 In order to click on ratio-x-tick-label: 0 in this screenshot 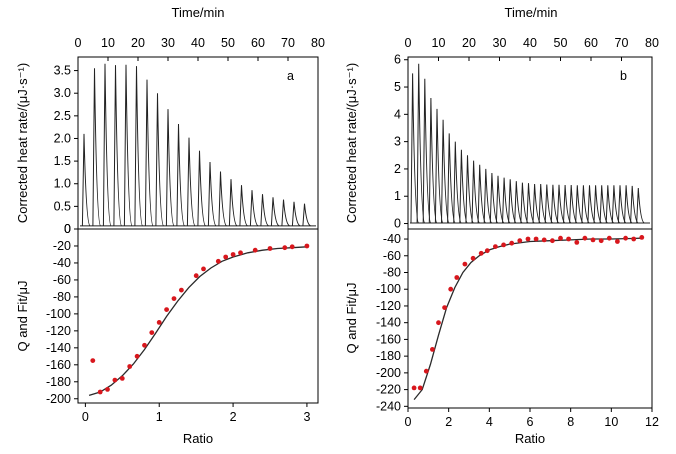, I will do `click(85, 417)`.